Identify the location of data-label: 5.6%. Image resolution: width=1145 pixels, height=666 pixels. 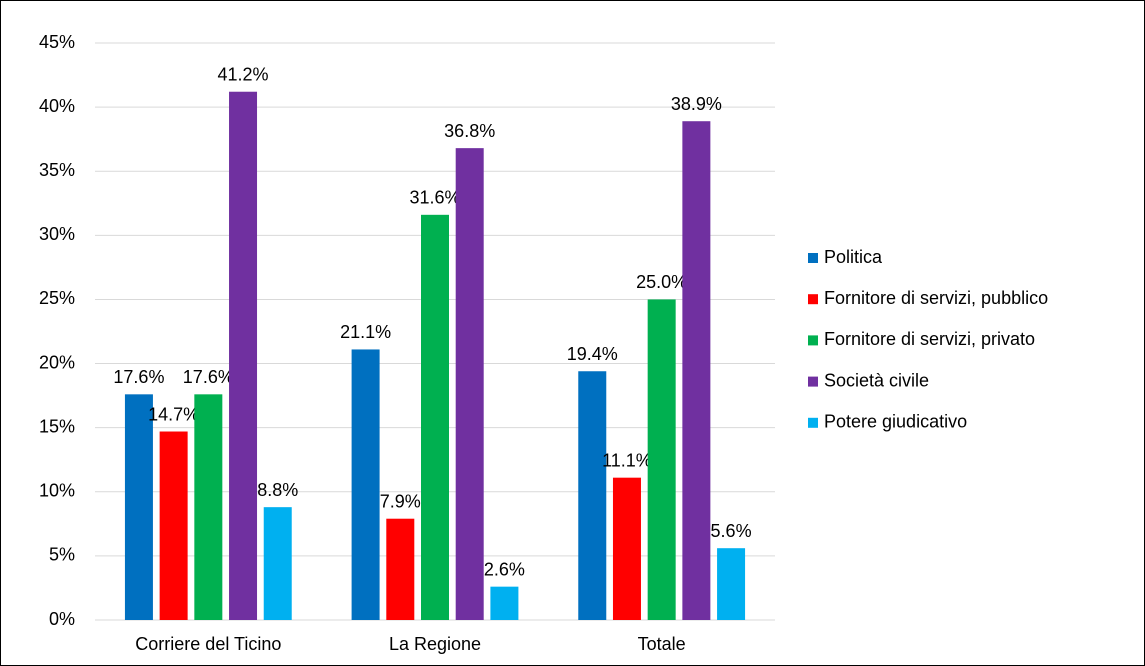
(731, 531).